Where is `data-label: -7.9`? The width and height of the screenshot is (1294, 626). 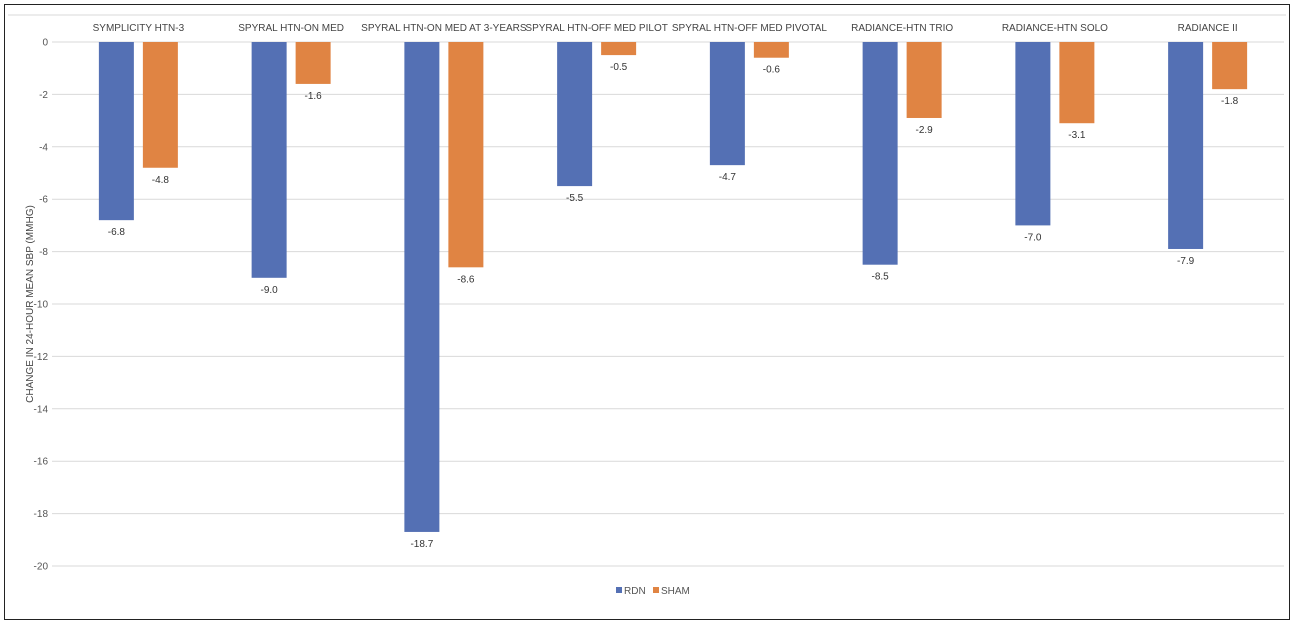
data-label: -7.9 is located at coordinates (1186, 261).